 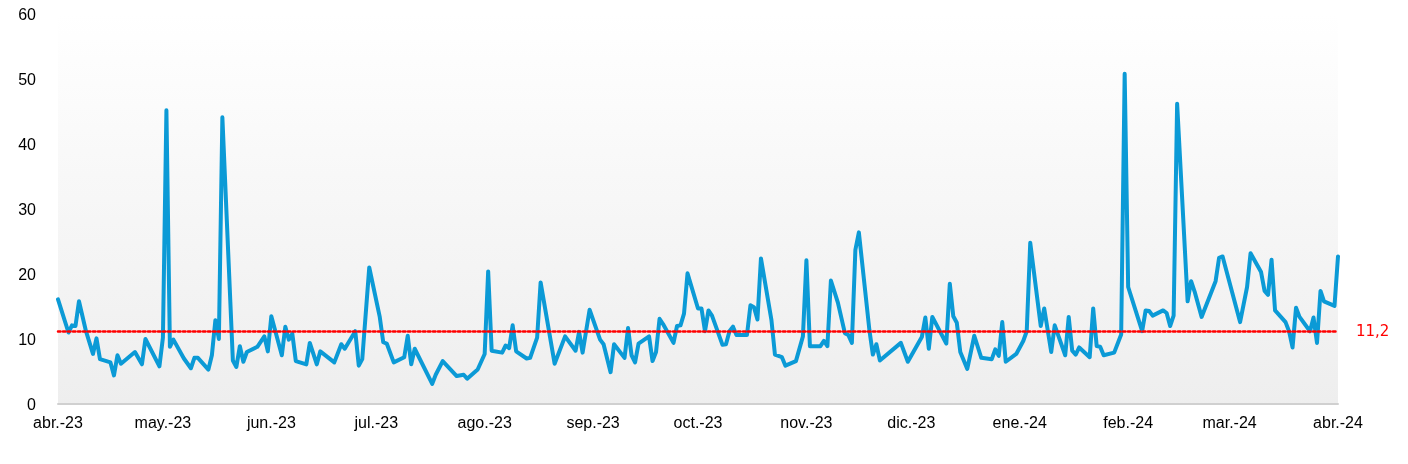 I want to click on y-tick-label: 0, so click(x=32, y=404).